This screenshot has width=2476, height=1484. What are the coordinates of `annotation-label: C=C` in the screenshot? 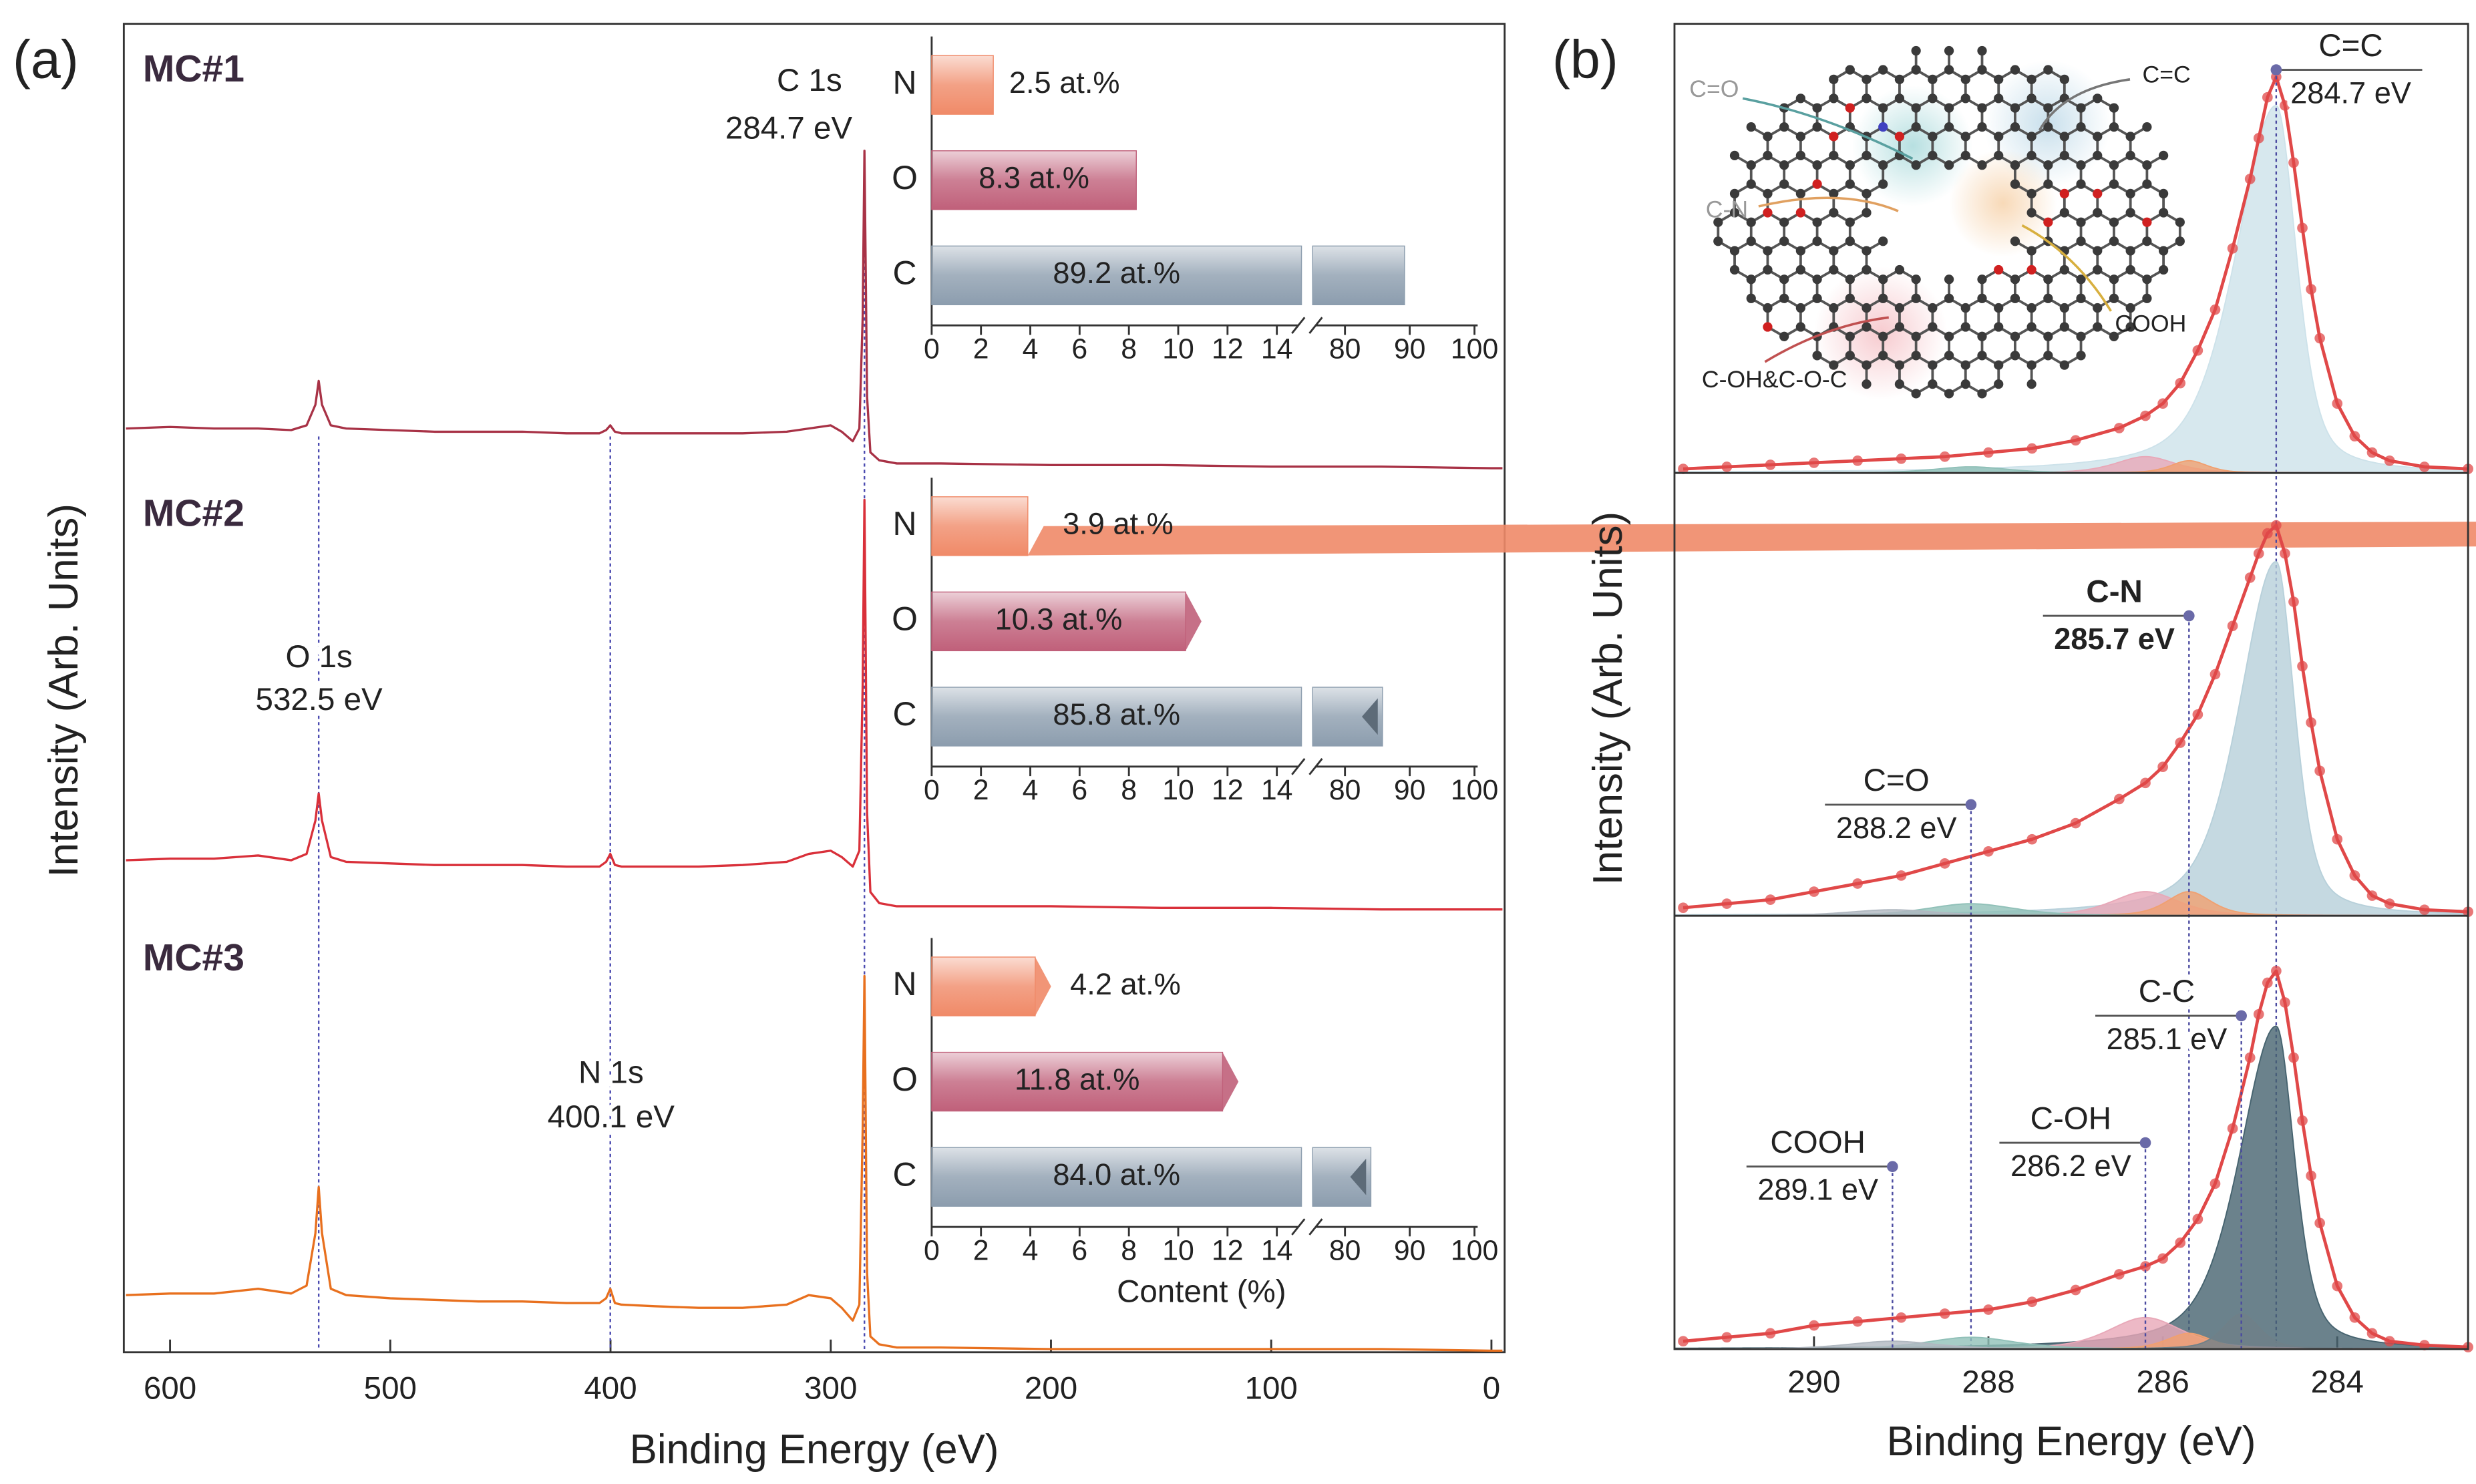 It's located at (2350, 45).